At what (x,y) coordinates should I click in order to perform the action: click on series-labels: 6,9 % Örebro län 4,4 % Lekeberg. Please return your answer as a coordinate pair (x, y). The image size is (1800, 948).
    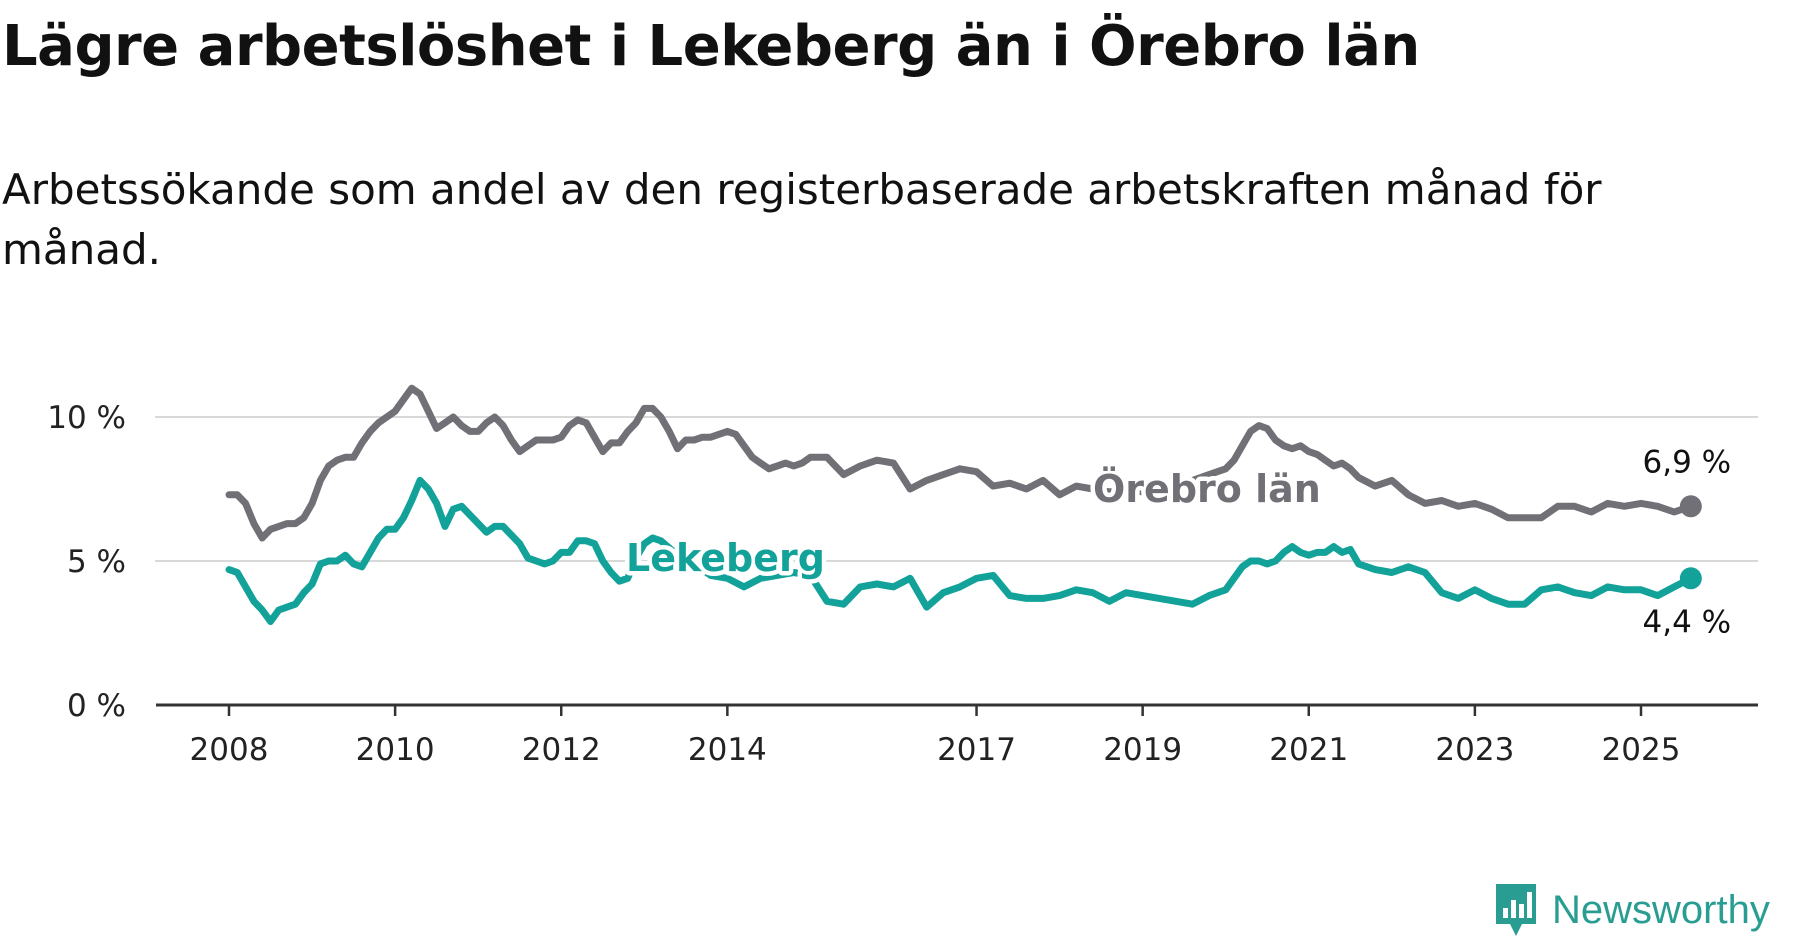
    Looking at the image, I should click on (1178, 542).